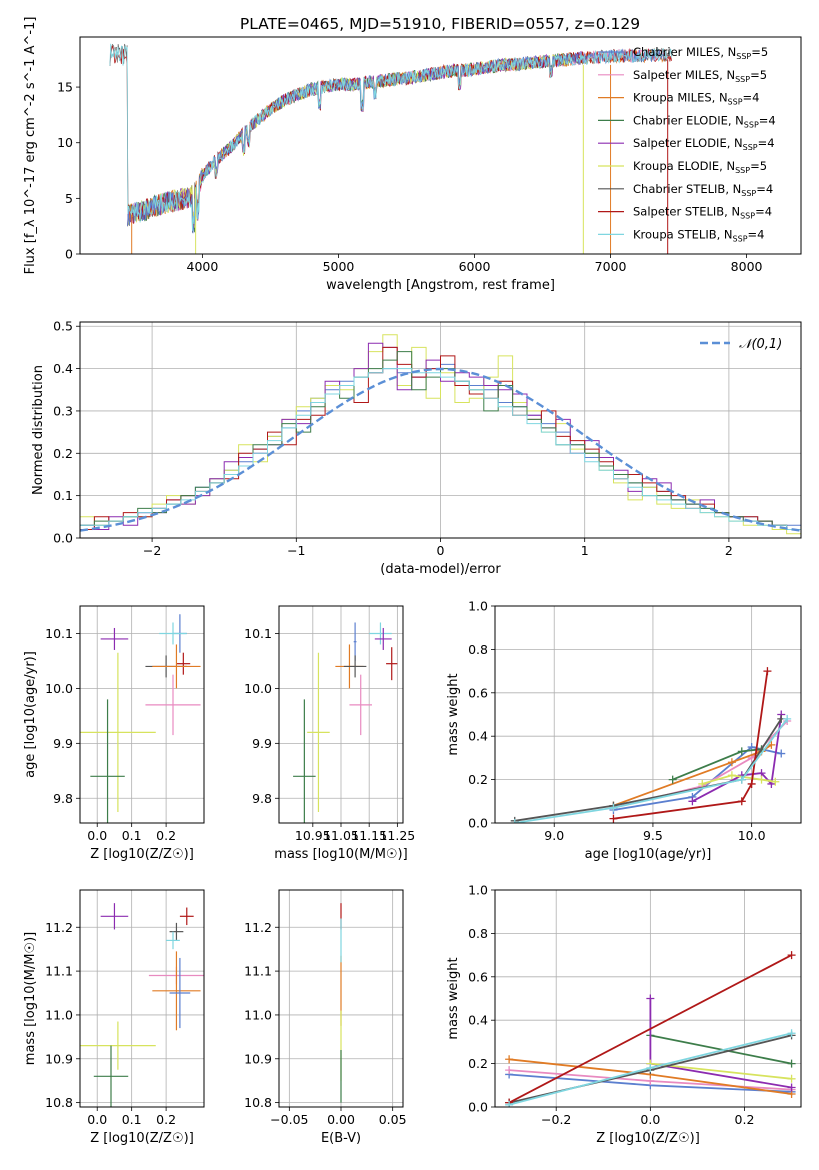 Image resolution: width=819 pixels, height=1170 pixels. I want to click on y-tick-label: 0.5, so click(63, 326).